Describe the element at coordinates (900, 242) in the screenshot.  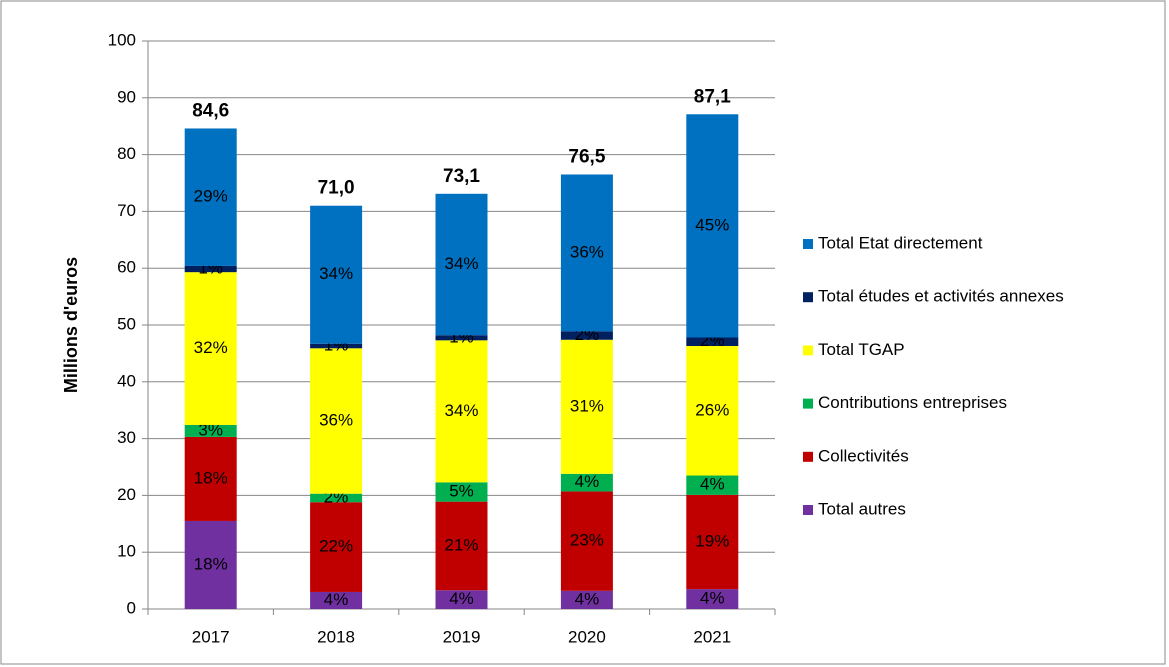
I see `legend-label: Total Etat directement` at that location.